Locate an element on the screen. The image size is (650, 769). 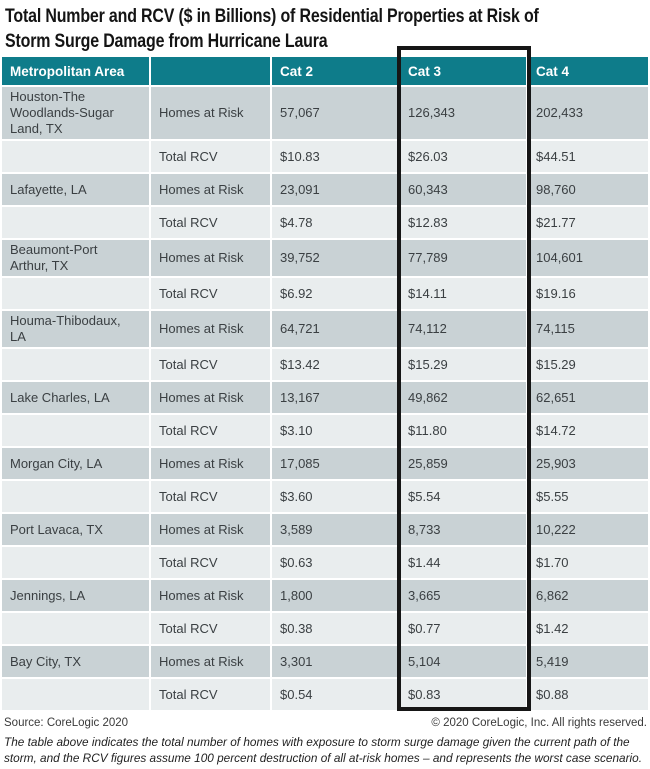
value-cell-cat2: 13,167 is located at coordinates (335, 397).